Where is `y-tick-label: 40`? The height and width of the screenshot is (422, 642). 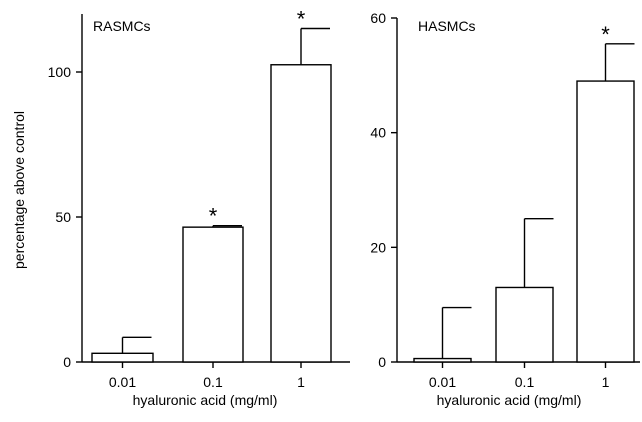
y-tick-label: 40 is located at coordinates (378, 133).